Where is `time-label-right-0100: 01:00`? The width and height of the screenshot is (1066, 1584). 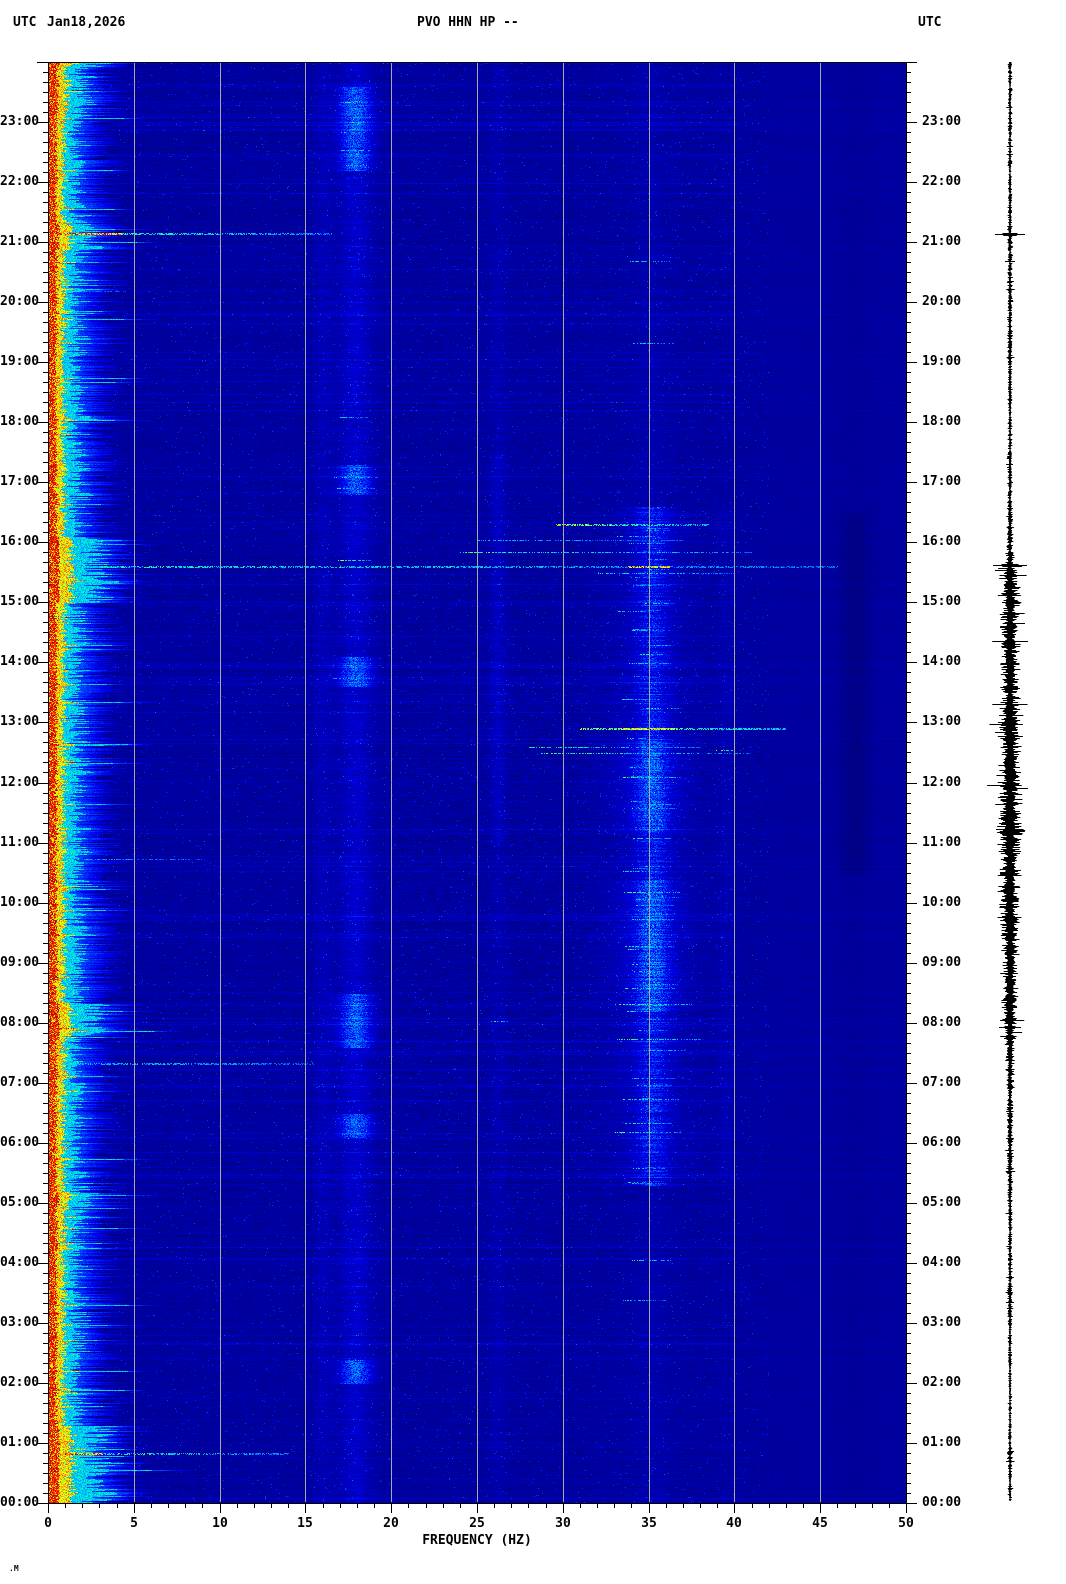
time-label-right-0100: 01:00 is located at coordinates (942, 1442).